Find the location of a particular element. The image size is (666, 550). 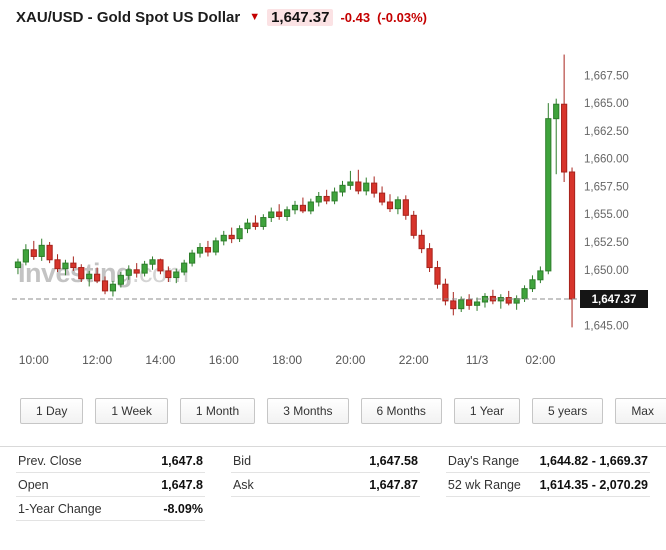

stat-label: Open is located at coordinates (33, 485).